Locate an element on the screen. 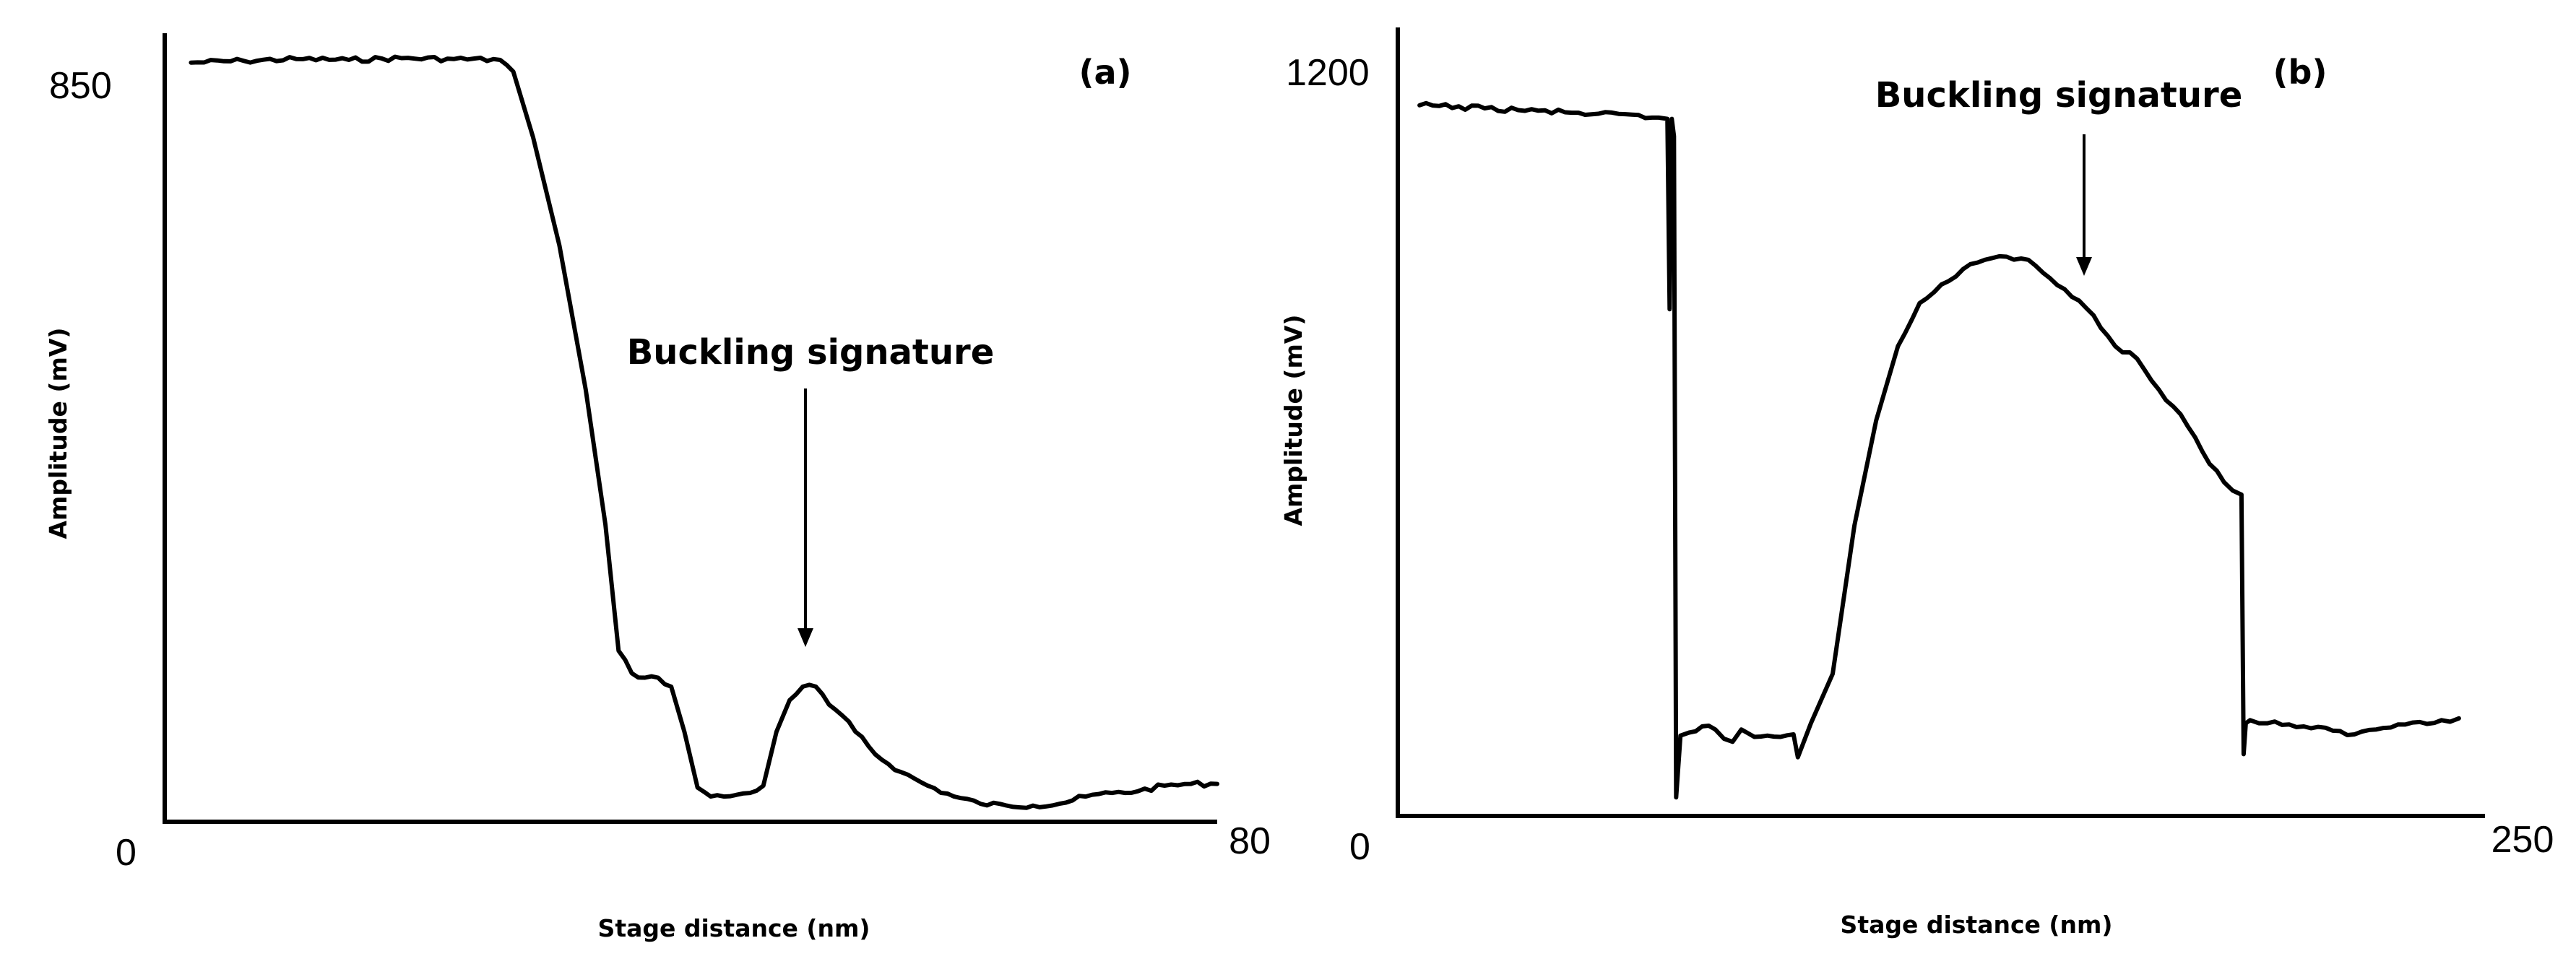 Image resolution: width=2576 pixels, height=977 pixels. panel-b-annotation-text: Buckling signature is located at coordinates (2059, 95).